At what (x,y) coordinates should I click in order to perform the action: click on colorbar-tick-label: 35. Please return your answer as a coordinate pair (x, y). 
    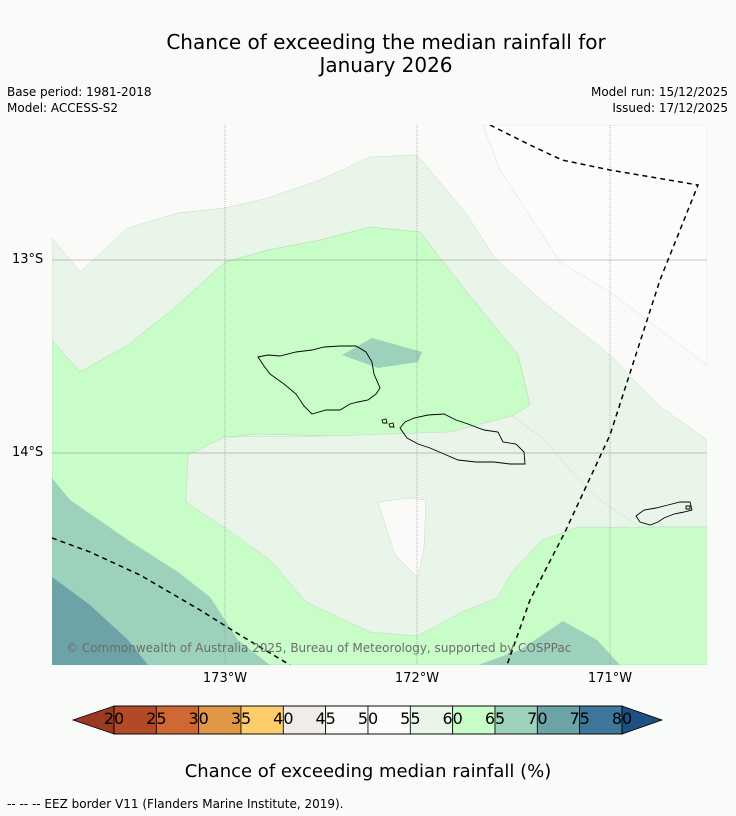
    Looking at the image, I should click on (241, 718).